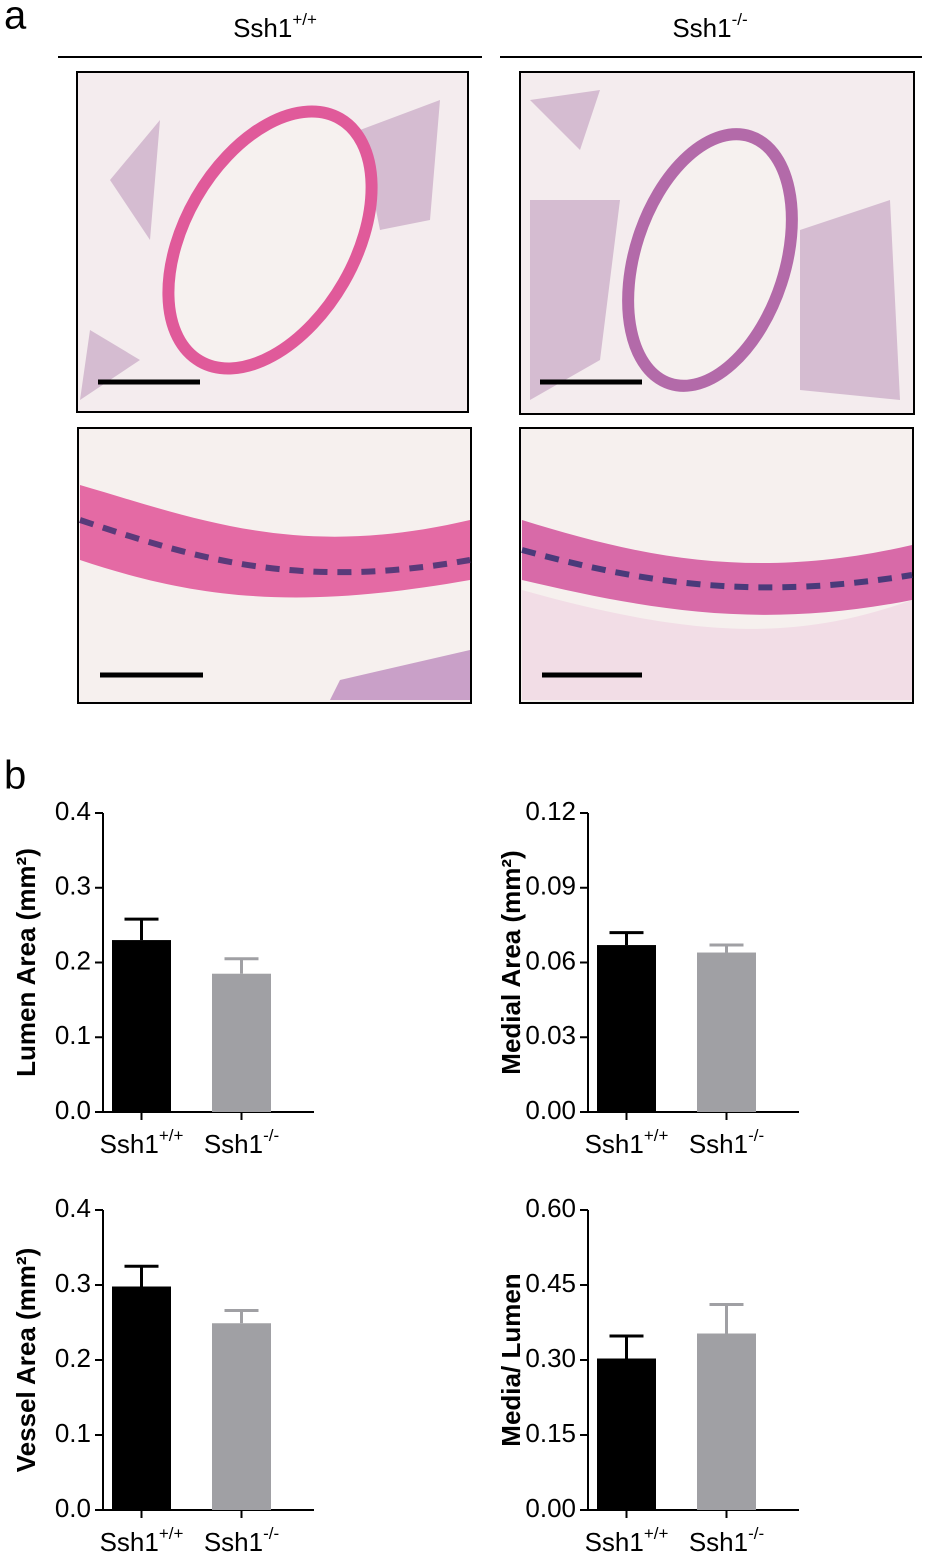 This screenshot has width=949, height=1559. What do you see at coordinates (26, 962) in the screenshot?
I see `y-axis-label: Lumen Area (mm²)` at bounding box center [26, 962].